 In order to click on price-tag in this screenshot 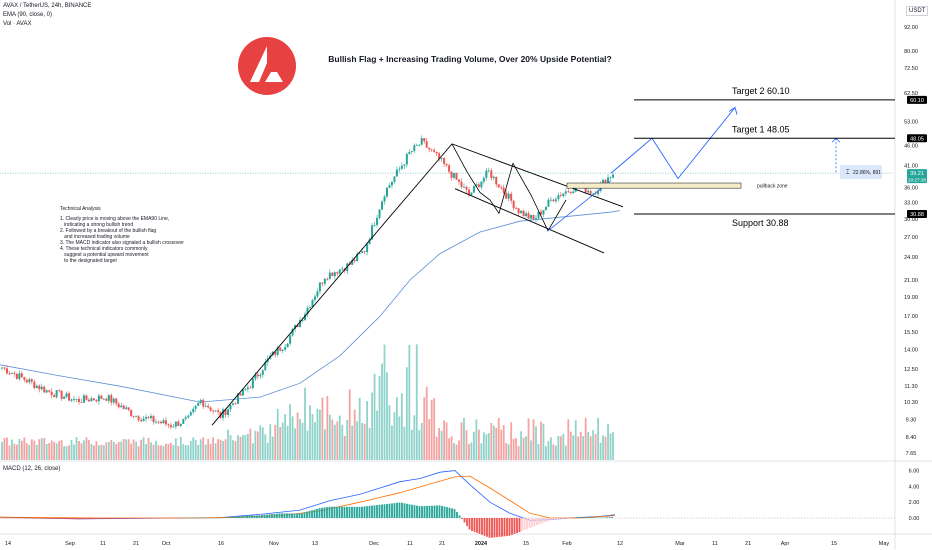, I will do `click(917, 176)`.